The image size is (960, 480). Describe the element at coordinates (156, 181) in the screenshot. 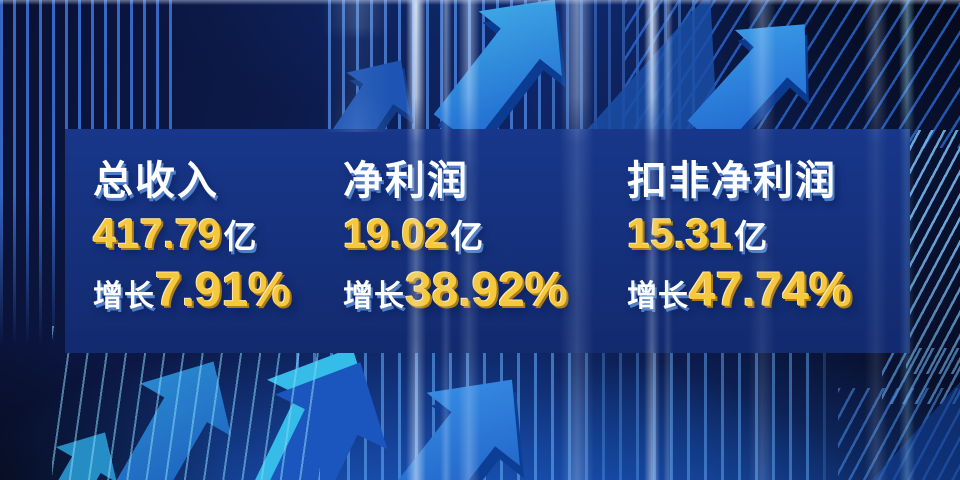

I see `stat-label: 总收入` at that location.